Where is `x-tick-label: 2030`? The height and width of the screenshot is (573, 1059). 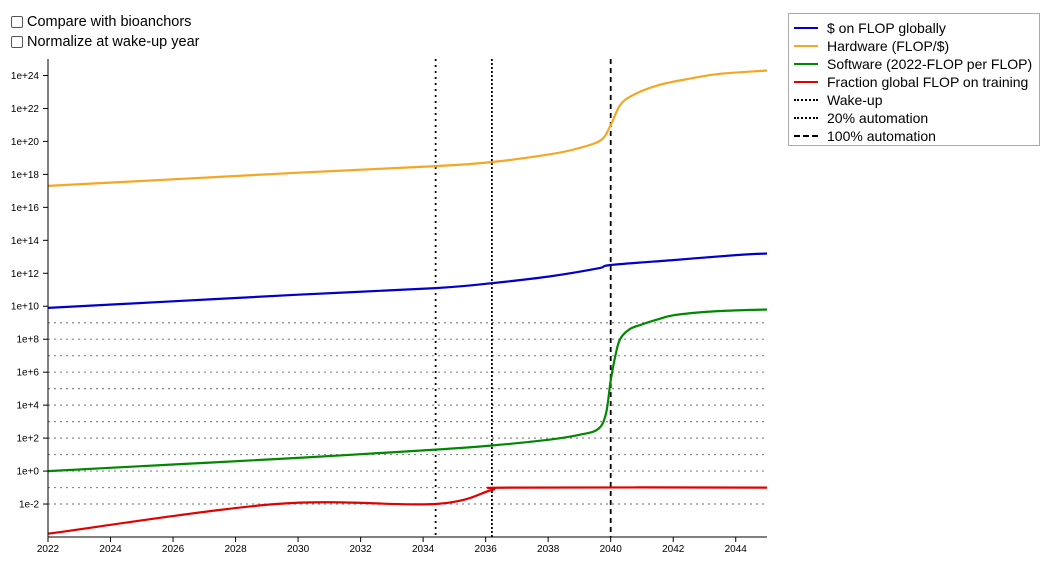 x-tick-label: 2030 is located at coordinates (298, 549).